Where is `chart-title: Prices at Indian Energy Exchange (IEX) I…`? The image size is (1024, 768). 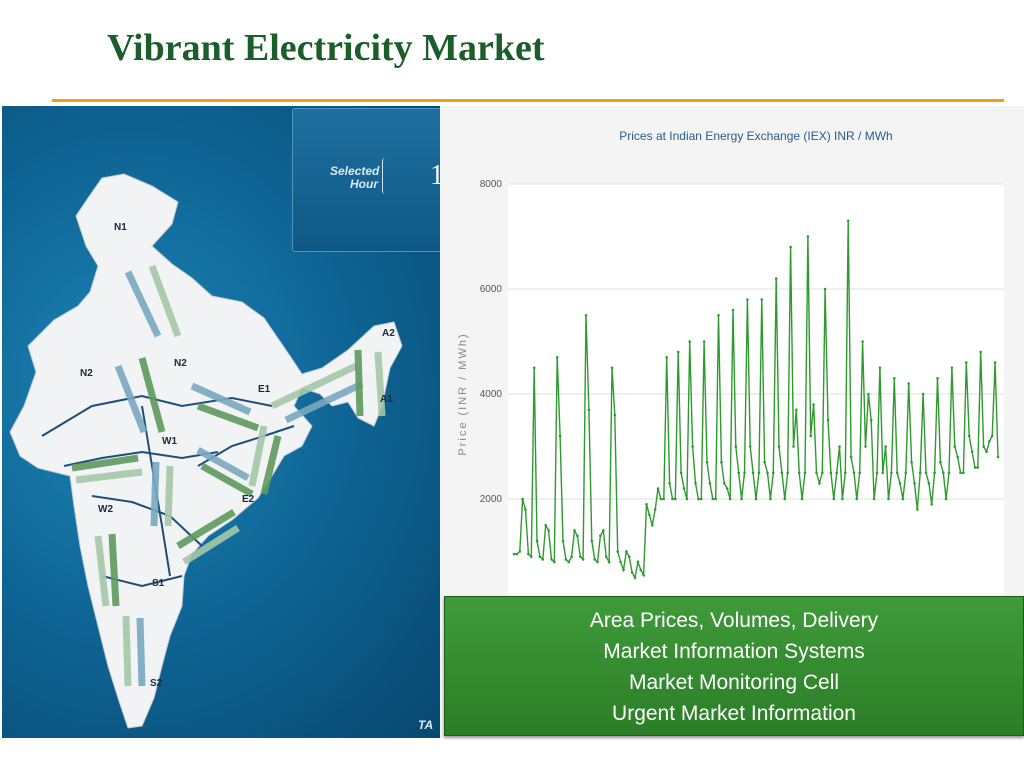
chart-title: Prices at Indian Energy Exchange (IEX) I… is located at coordinates (755, 136).